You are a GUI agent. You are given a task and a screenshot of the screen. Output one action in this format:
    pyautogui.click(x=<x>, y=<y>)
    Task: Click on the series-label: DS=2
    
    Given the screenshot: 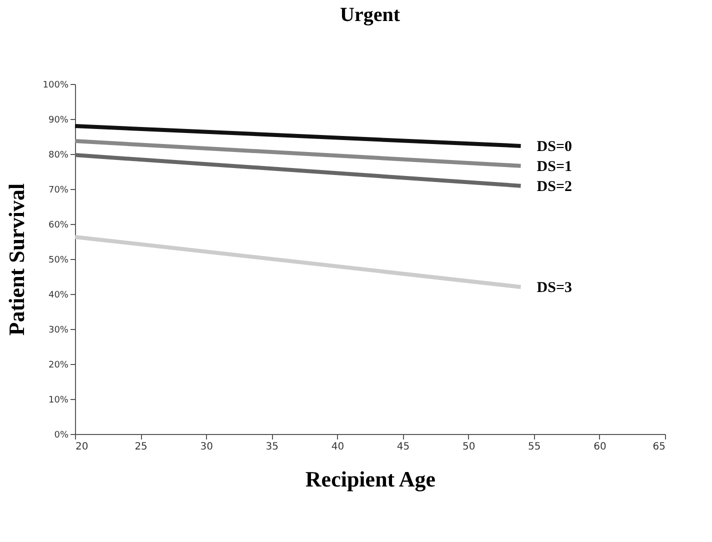 What is the action you would take?
    pyautogui.click(x=554, y=186)
    